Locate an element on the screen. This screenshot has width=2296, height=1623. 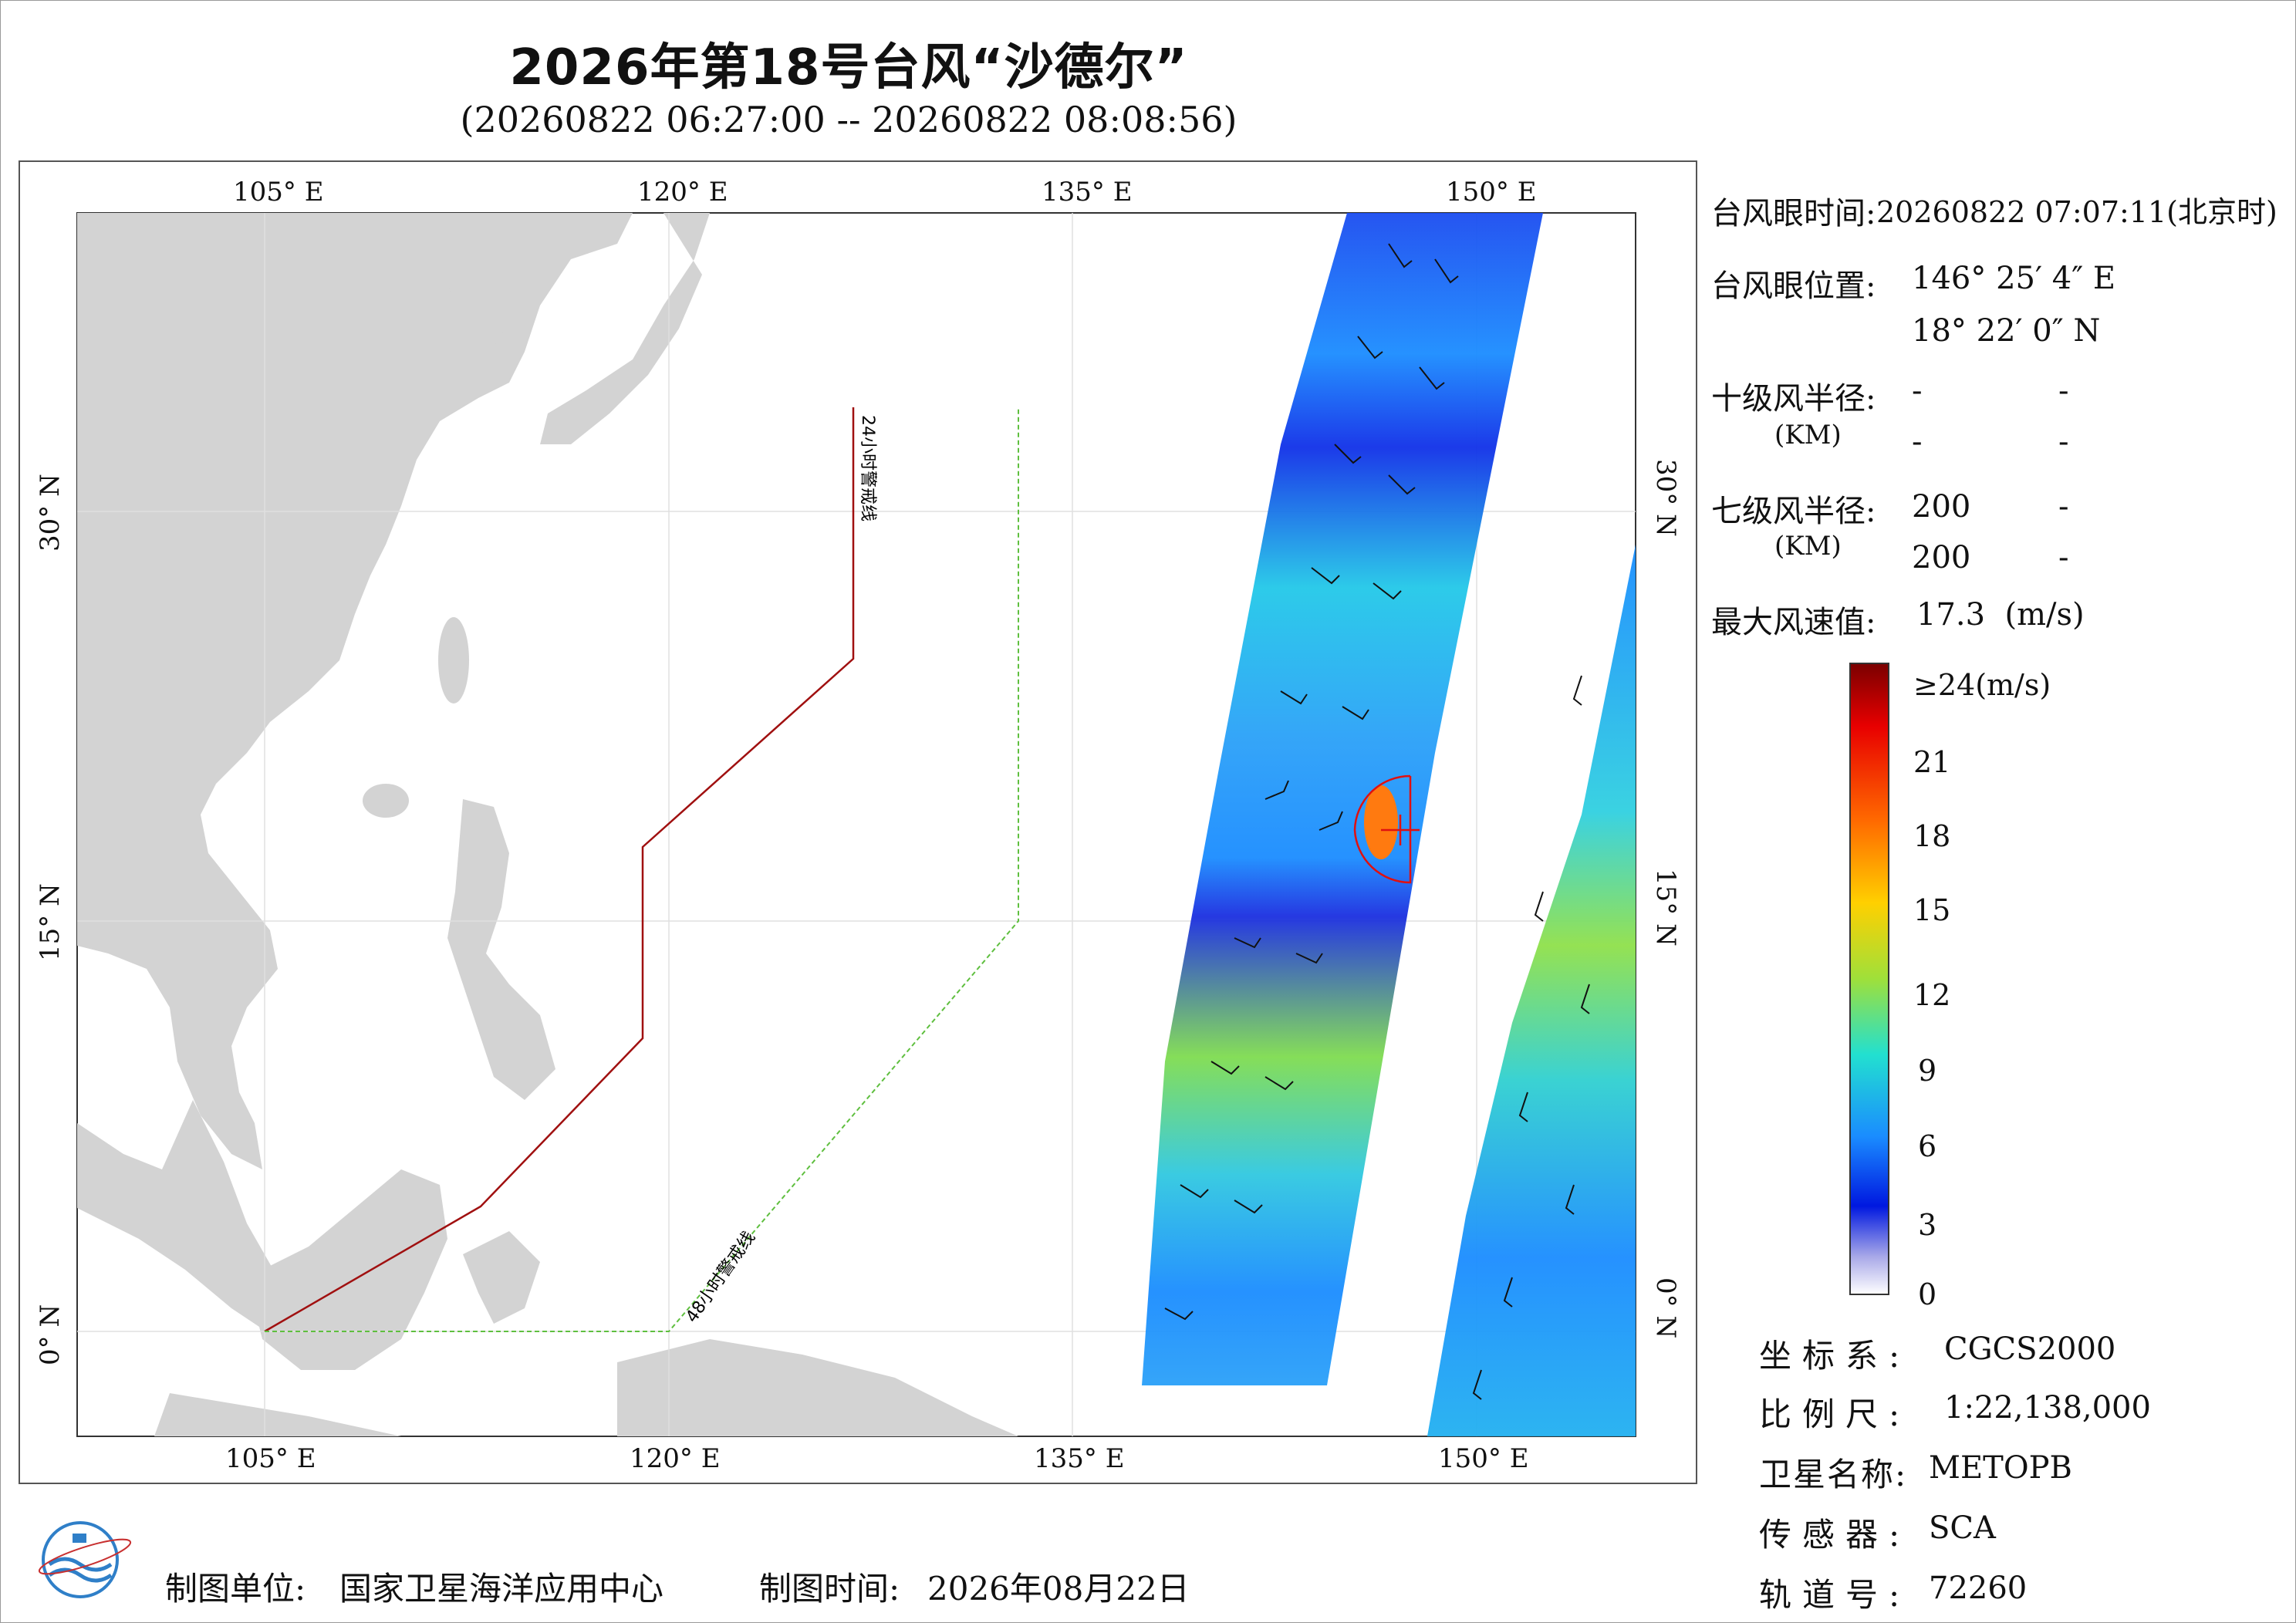
lon-tick-bottom-105: 105° E is located at coordinates (270, 1458).